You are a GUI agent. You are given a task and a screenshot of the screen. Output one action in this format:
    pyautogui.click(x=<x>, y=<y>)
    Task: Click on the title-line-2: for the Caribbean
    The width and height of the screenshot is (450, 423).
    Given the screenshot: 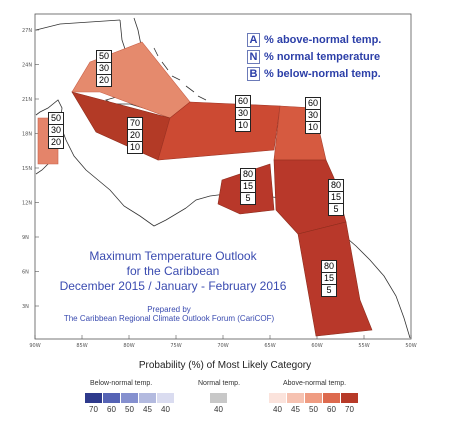 What is the action you would take?
    pyautogui.click(x=173, y=271)
    